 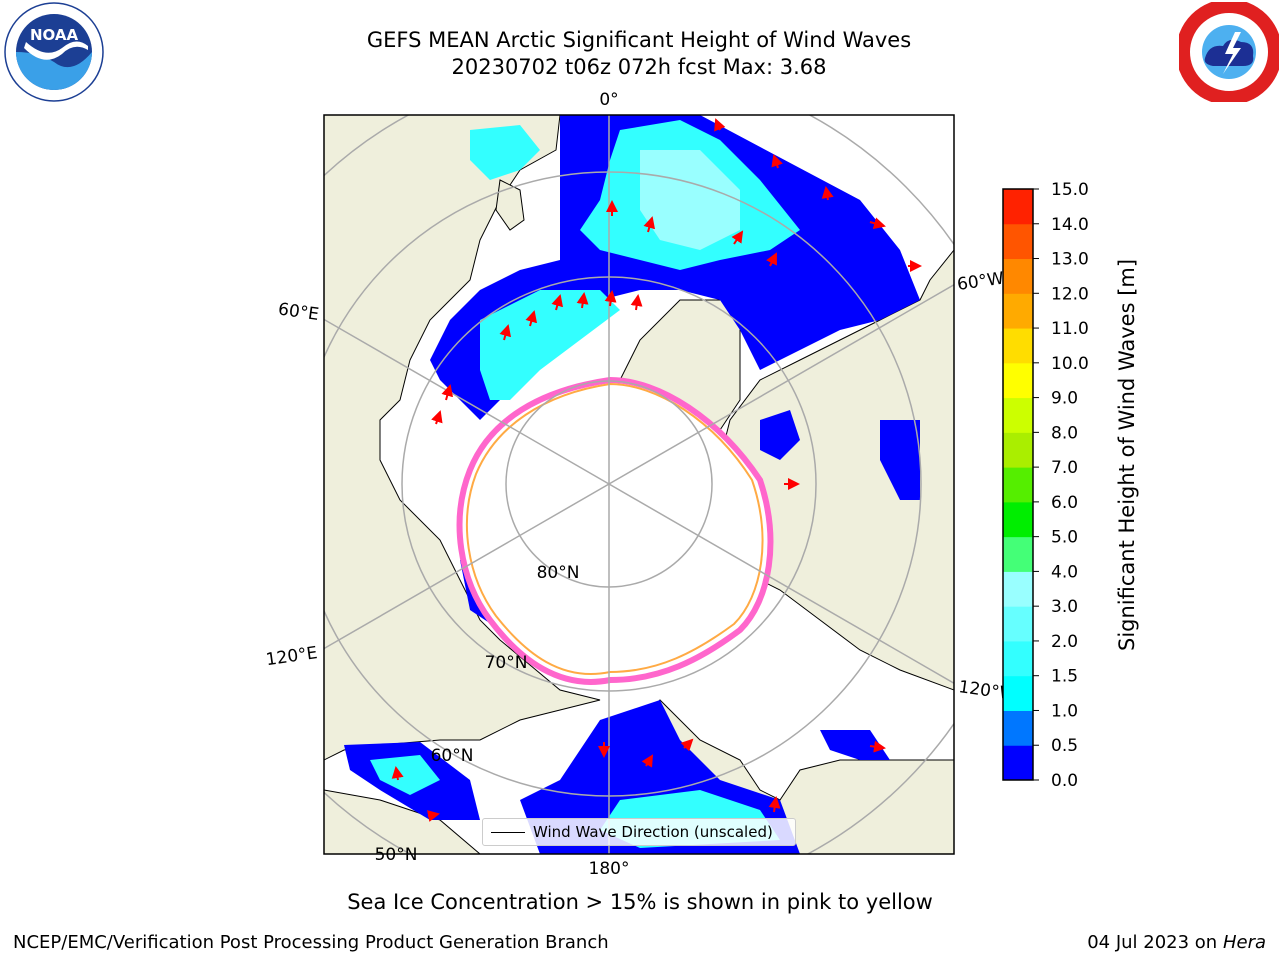 What do you see at coordinates (1064, 538) in the screenshot?
I see `colorbar-tick-label: 5.0` at bounding box center [1064, 538].